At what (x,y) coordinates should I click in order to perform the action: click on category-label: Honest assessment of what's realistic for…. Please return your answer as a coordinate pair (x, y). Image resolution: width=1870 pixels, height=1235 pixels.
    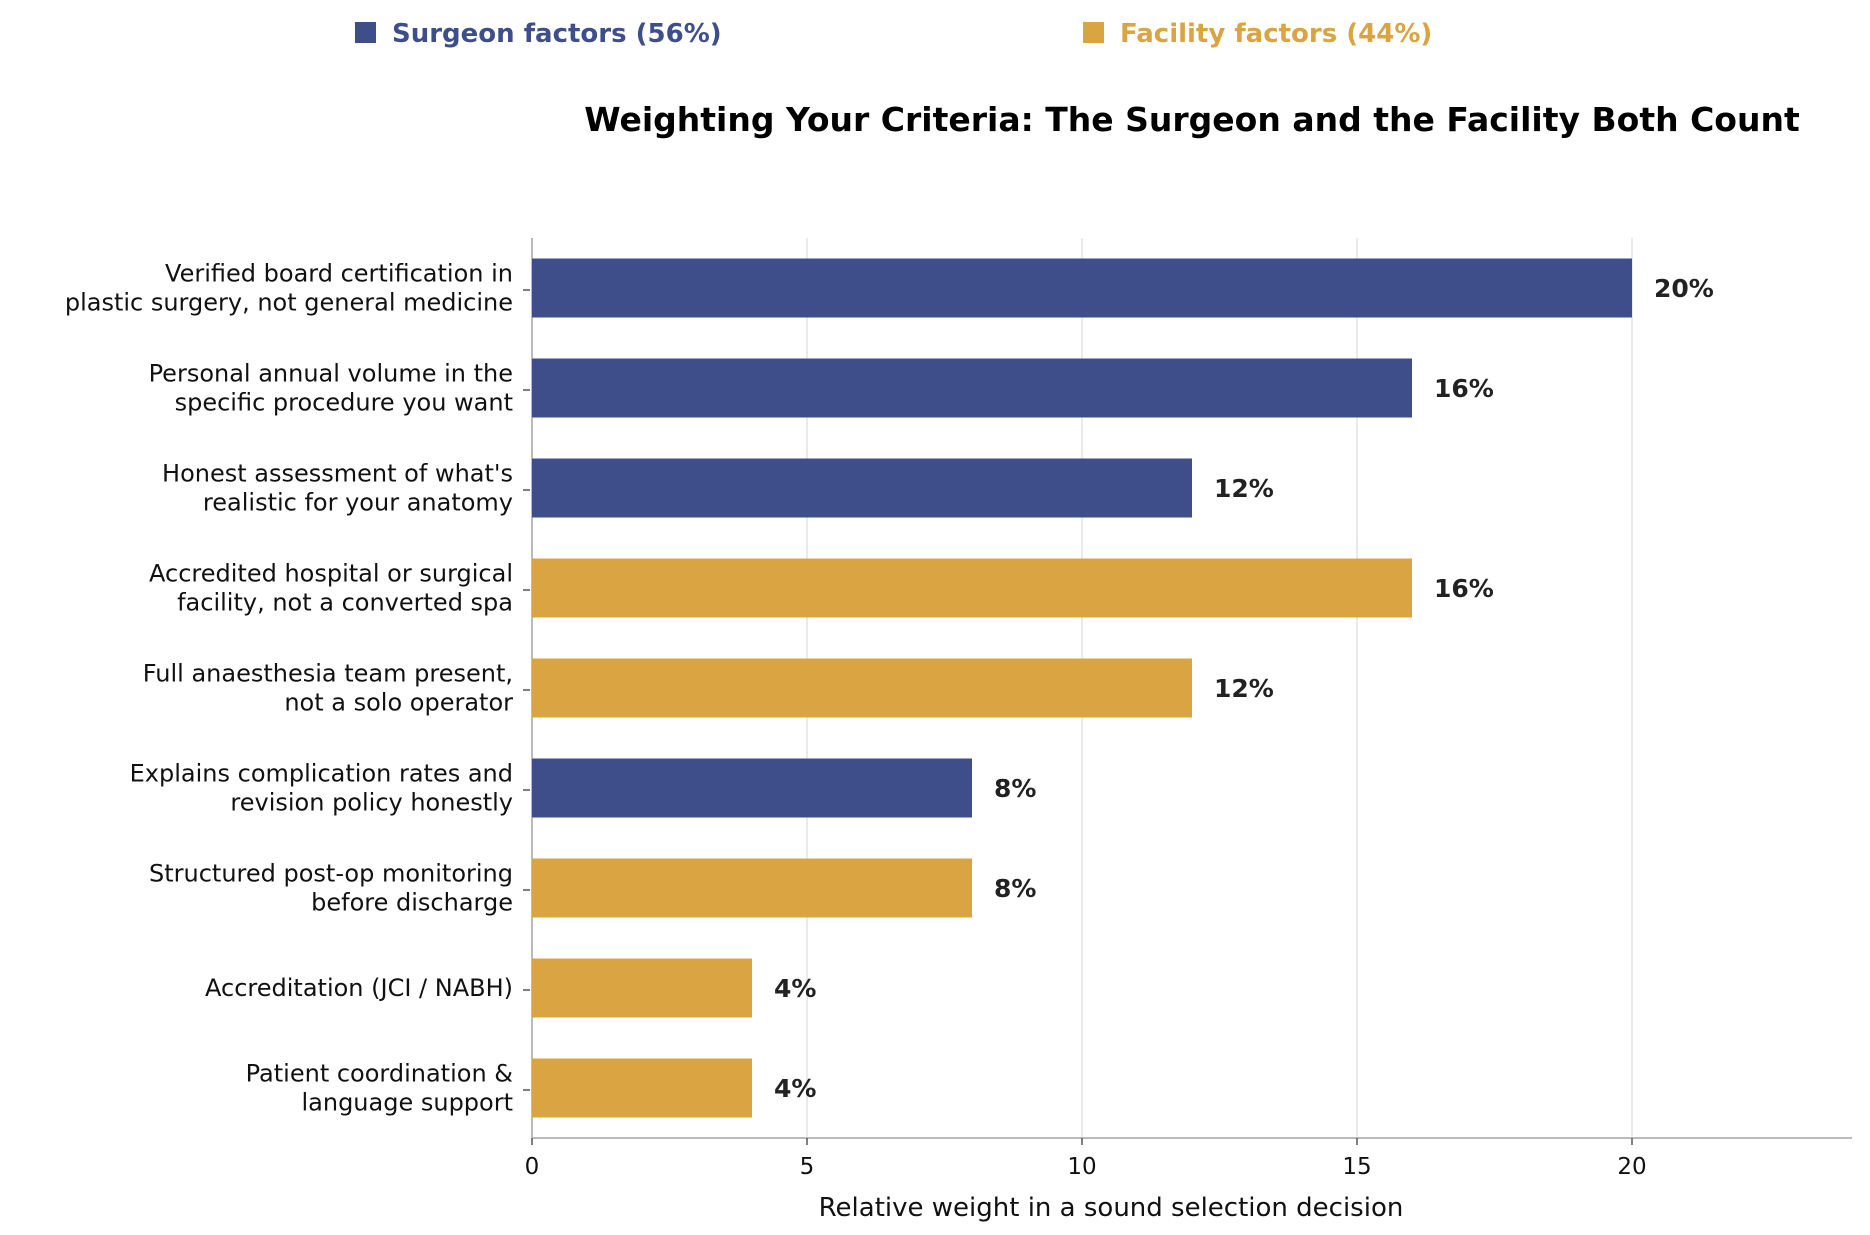
    Looking at the image, I should click on (337, 488).